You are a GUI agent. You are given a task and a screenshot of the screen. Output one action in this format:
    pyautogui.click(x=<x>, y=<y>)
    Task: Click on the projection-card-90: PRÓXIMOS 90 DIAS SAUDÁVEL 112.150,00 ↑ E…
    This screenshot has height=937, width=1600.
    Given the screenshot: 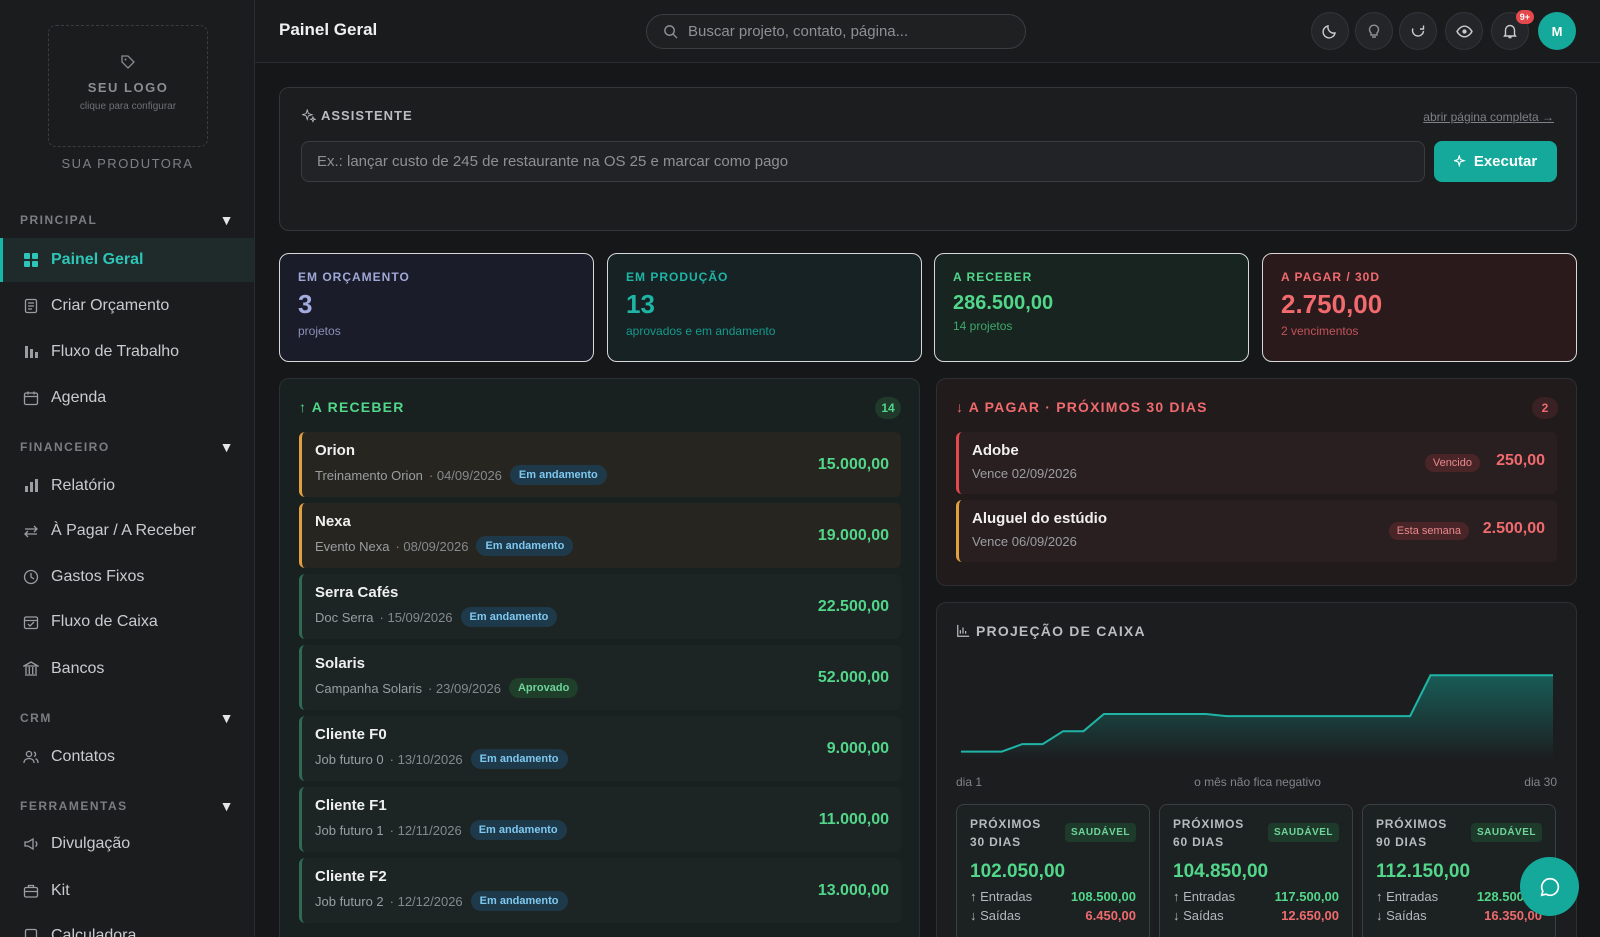 What is the action you would take?
    pyautogui.click(x=1459, y=870)
    